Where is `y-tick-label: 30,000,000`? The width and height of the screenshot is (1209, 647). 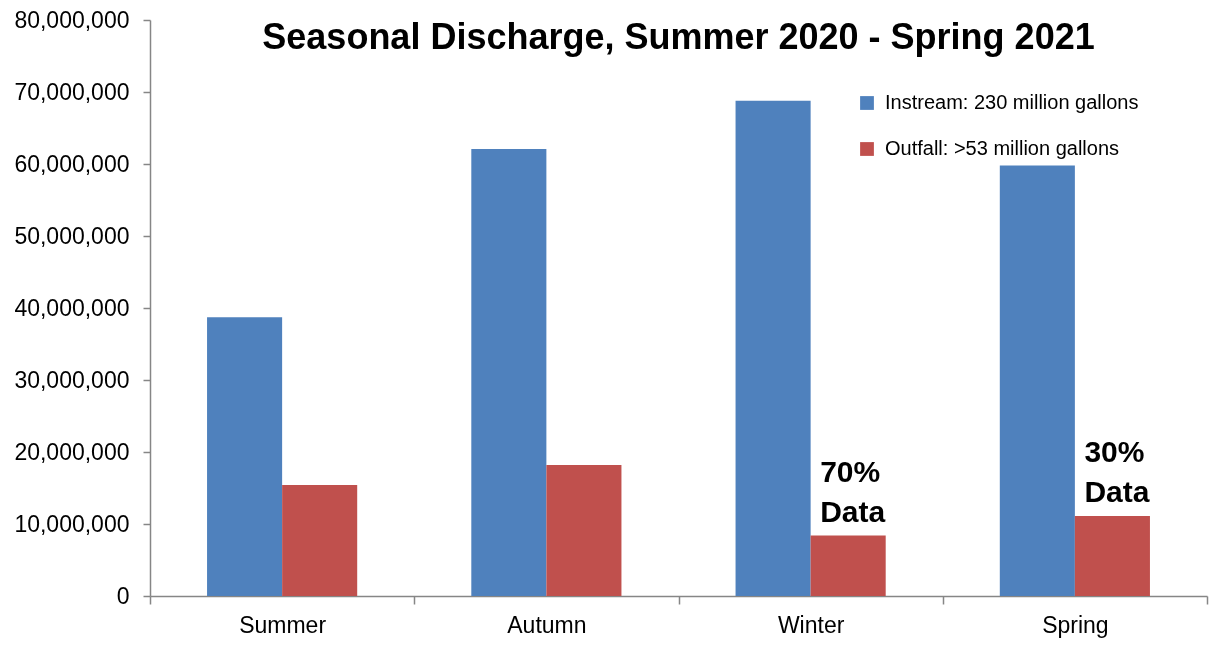
y-tick-label: 30,000,000 is located at coordinates (72, 379).